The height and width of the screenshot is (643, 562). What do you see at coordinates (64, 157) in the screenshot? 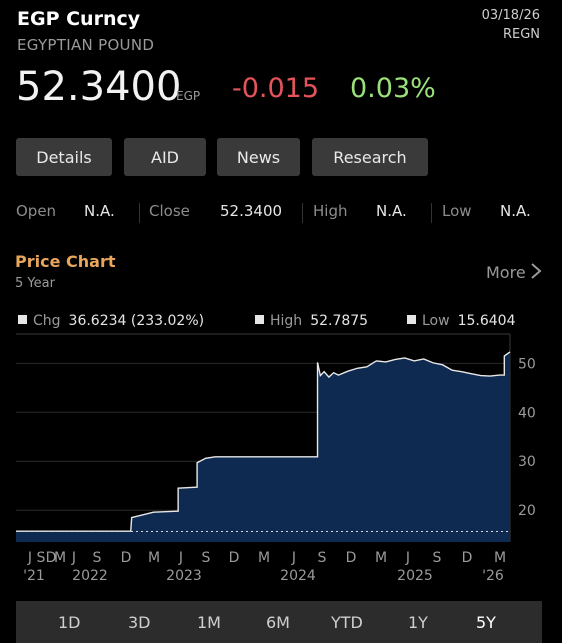
I see `details-button: Details` at bounding box center [64, 157].